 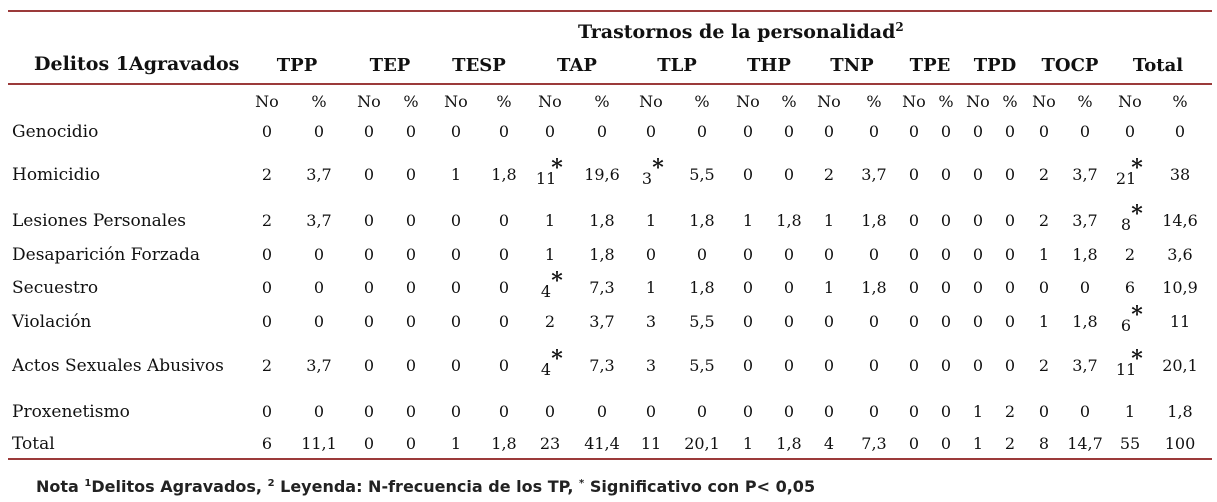 I want to click on row-label: Homicidio, so click(x=56, y=175).